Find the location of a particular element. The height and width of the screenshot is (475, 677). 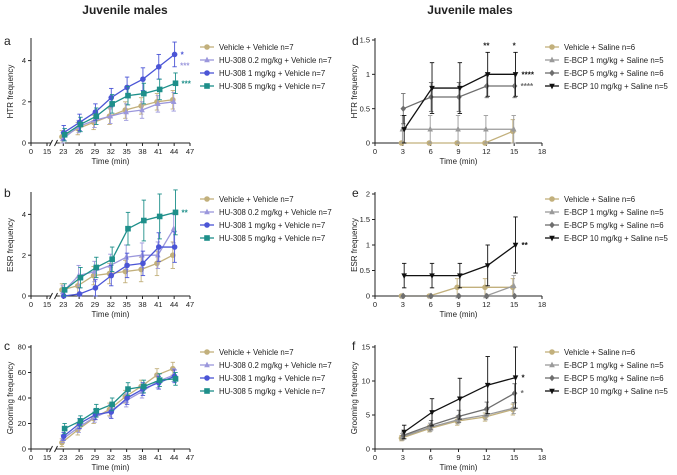

panel-letter-e: e is located at coordinates (355, 193).